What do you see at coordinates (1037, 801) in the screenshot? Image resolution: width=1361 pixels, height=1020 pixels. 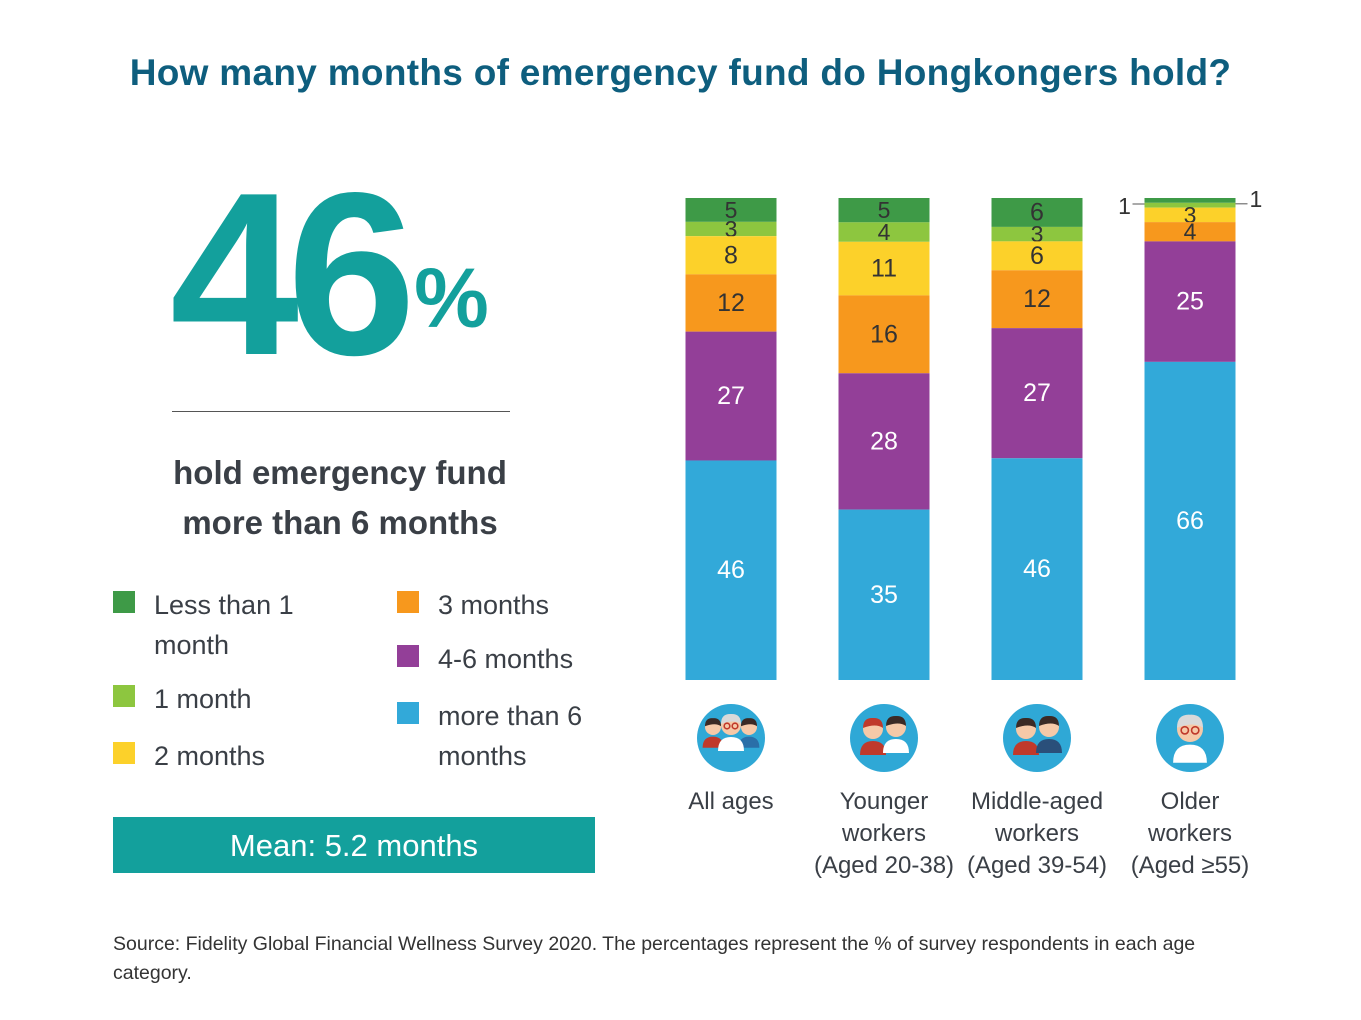 I see `category-label-line: Middle-aged` at bounding box center [1037, 801].